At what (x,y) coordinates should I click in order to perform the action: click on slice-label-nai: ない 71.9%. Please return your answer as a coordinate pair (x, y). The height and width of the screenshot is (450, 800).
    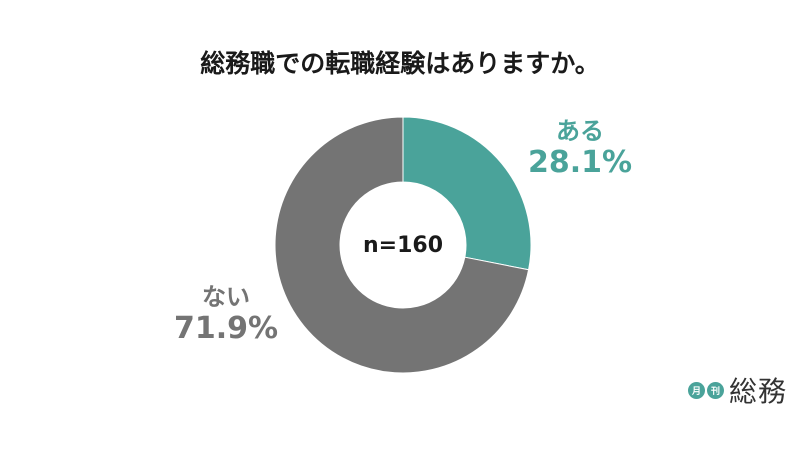
    Looking at the image, I should click on (226, 314).